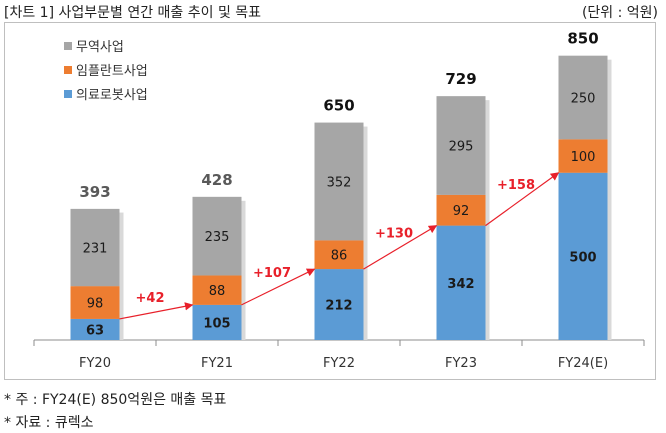 This screenshot has width=666, height=433. Describe the element at coordinates (133, 13) in the screenshot. I see `chart-title: [차트 1] 사업부문별 연간 매출 추이 및 목표` at that location.